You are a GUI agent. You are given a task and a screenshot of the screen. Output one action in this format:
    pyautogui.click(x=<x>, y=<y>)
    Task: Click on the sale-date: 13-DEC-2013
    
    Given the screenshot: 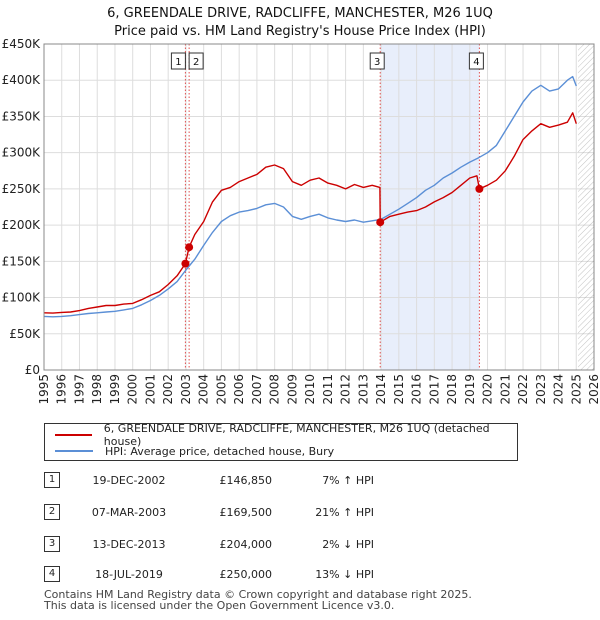 What is the action you would take?
    pyautogui.click(x=129, y=544)
    